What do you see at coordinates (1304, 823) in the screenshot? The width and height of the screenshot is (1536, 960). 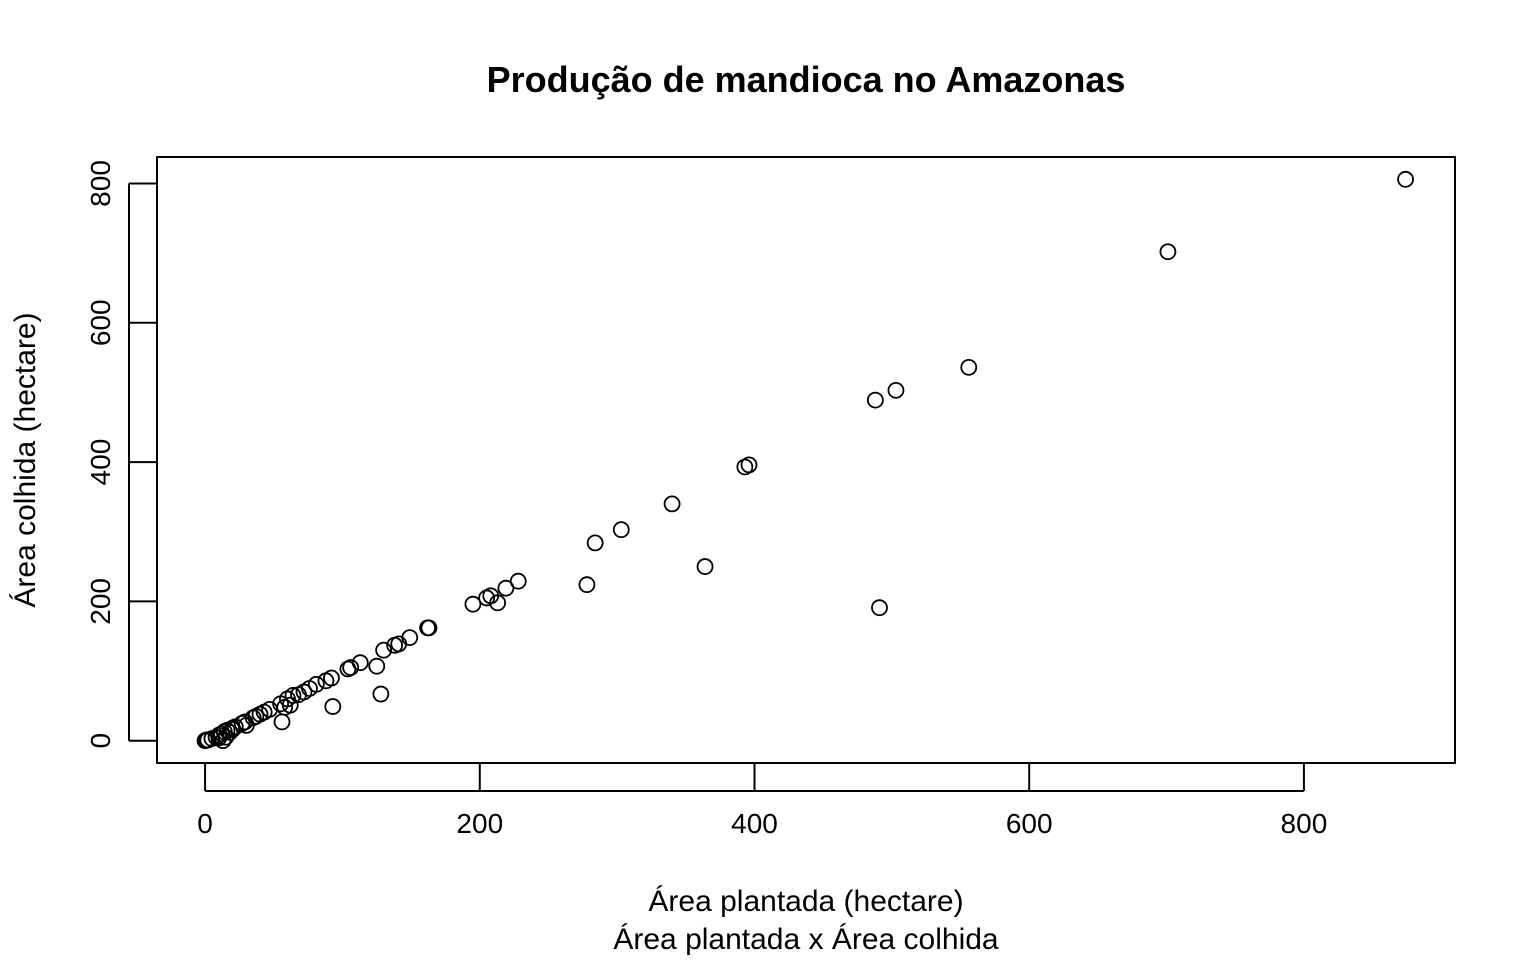 I see `x-tick-label: 800` at bounding box center [1304, 823].